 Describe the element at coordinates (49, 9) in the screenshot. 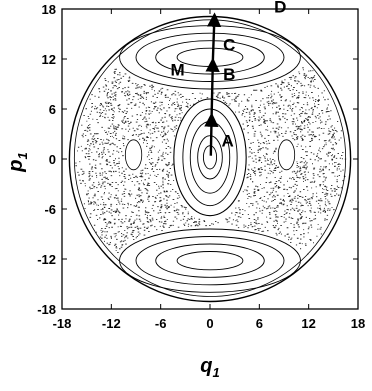

I see `y-tick-label: 18` at that location.